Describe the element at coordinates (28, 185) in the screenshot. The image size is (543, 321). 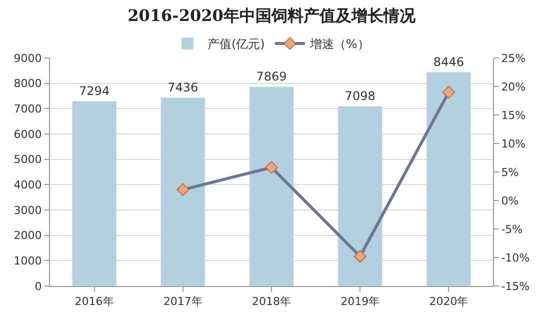
I see `y-tick-label: 4000` at that location.